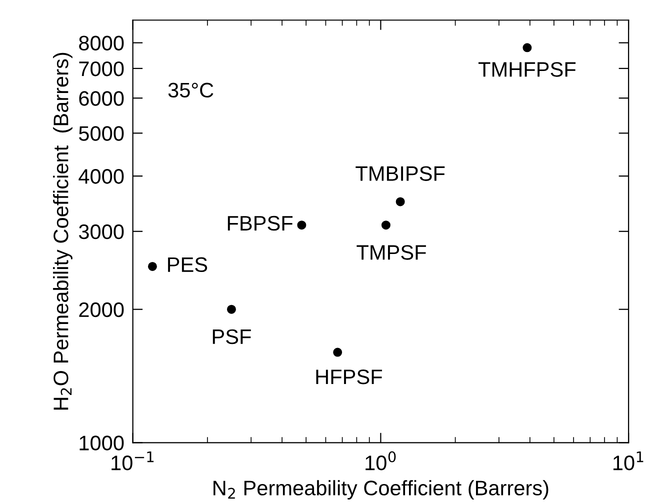  I want to click on x-axis-title: N$_{2}$ Permeability Coefficient (Barrers), so click(381, 490).